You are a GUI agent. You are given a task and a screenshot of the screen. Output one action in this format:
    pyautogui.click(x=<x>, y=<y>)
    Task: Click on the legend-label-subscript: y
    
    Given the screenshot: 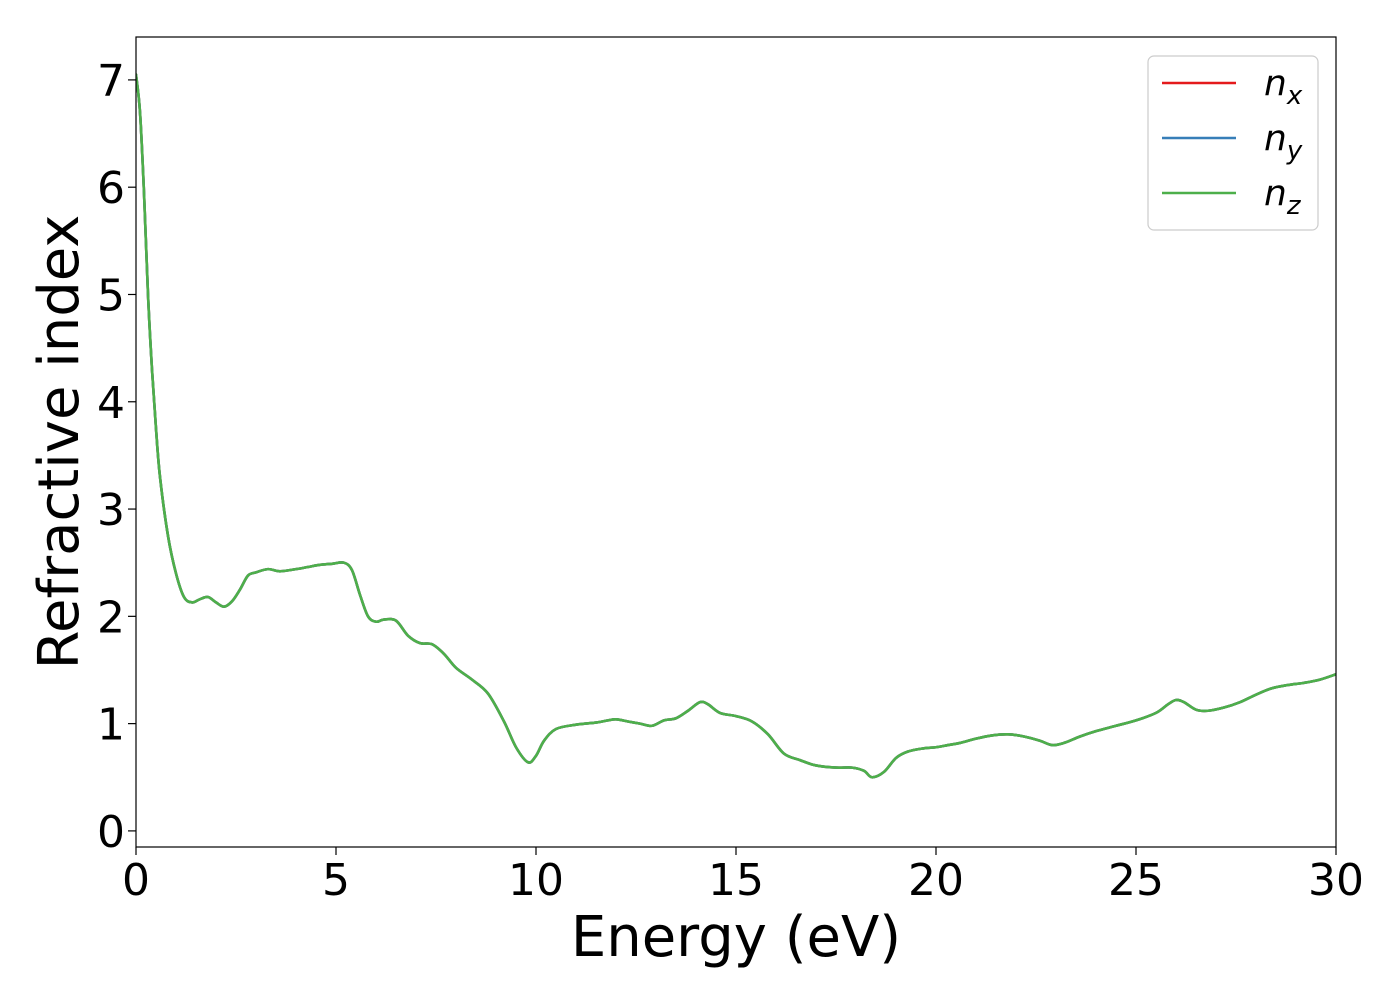 What is the action you would take?
    pyautogui.click(x=1294, y=151)
    